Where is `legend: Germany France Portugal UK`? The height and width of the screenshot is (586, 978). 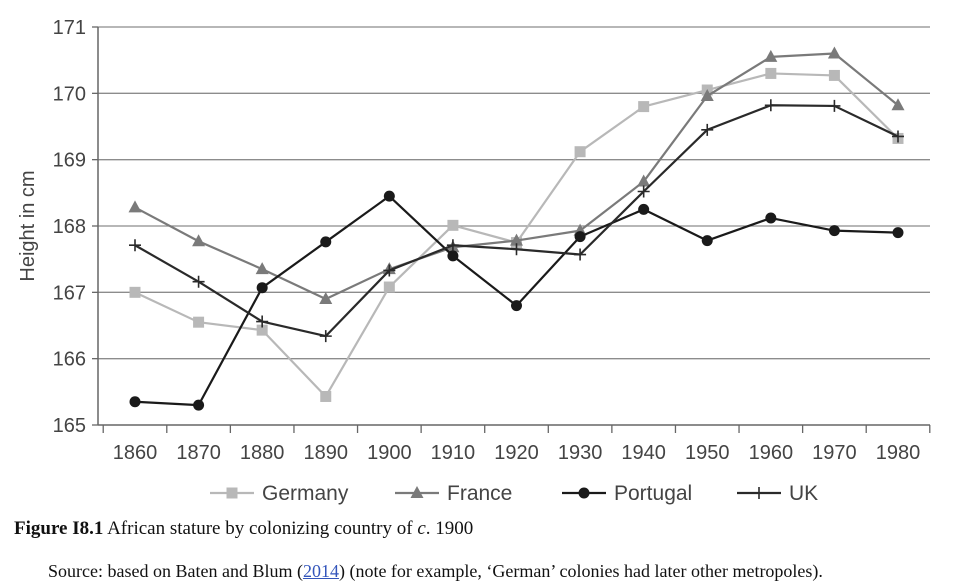
legend: Germany France Portugal UK is located at coordinates (514, 493).